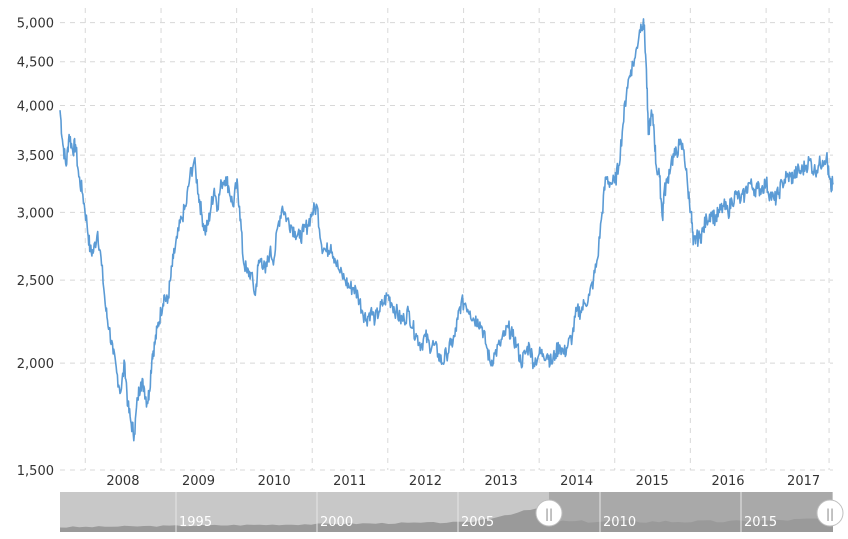 The height and width of the screenshot is (539, 848). What do you see at coordinates (274, 481) in the screenshot?
I see `x-tick-label: 2010` at bounding box center [274, 481].